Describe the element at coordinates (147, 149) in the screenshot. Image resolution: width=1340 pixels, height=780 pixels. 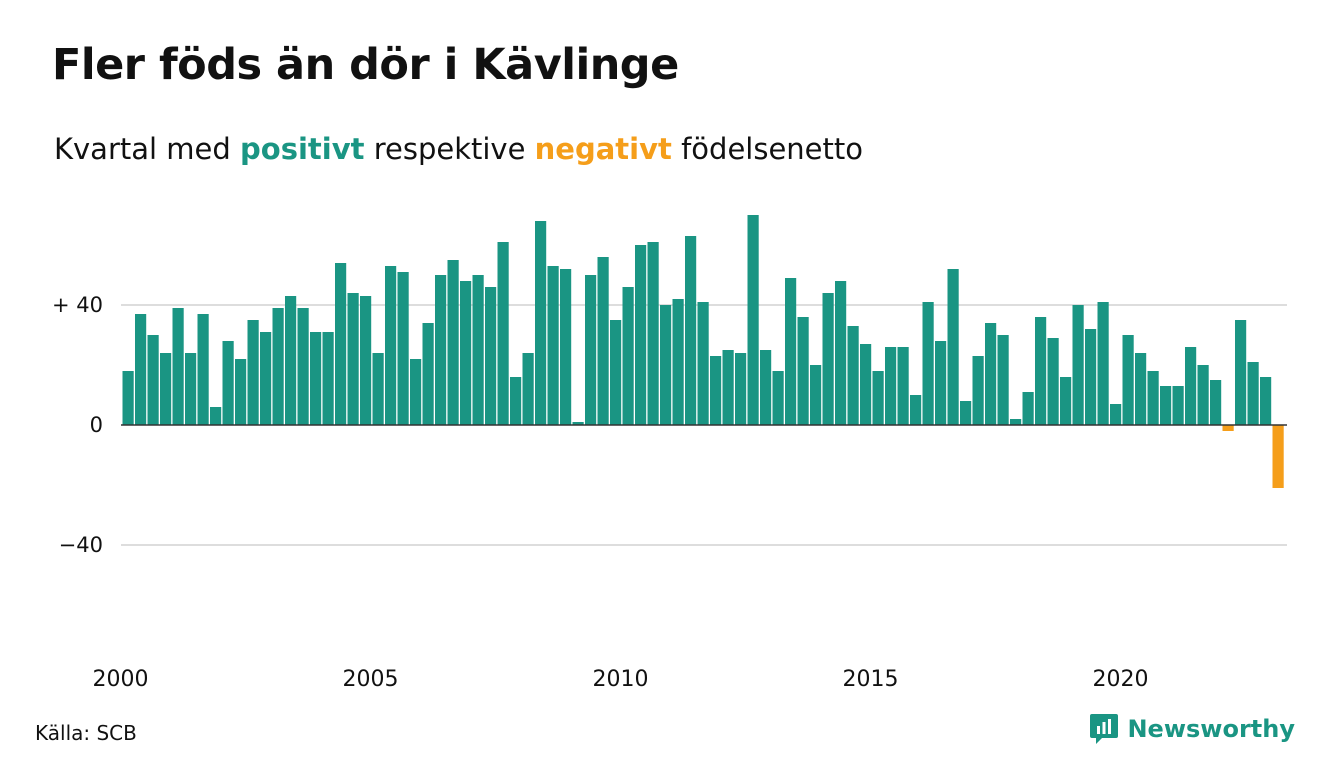
I see `subtitle-prefix: Kvartal med` at that location.